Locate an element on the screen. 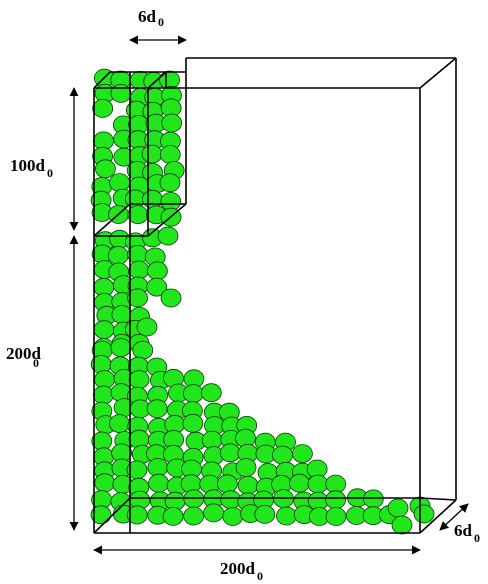 This screenshot has height=584, width=488. depth-arrow is located at coordinates (454, 517).